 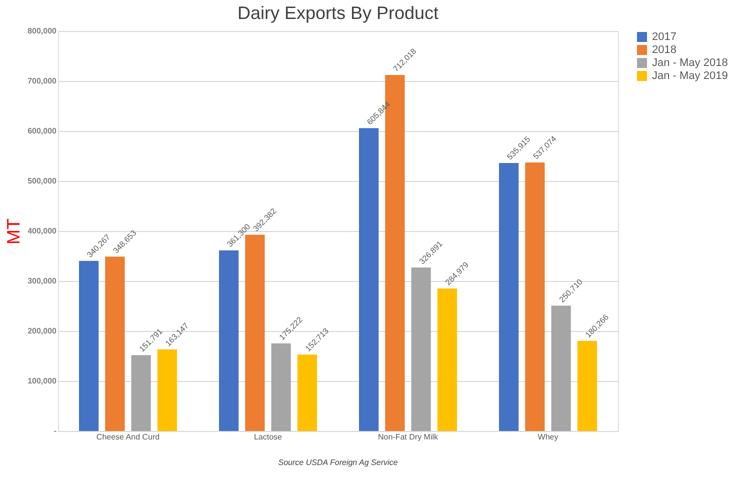 I want to click on legend-label: 2018, so click(x=664, y=50).